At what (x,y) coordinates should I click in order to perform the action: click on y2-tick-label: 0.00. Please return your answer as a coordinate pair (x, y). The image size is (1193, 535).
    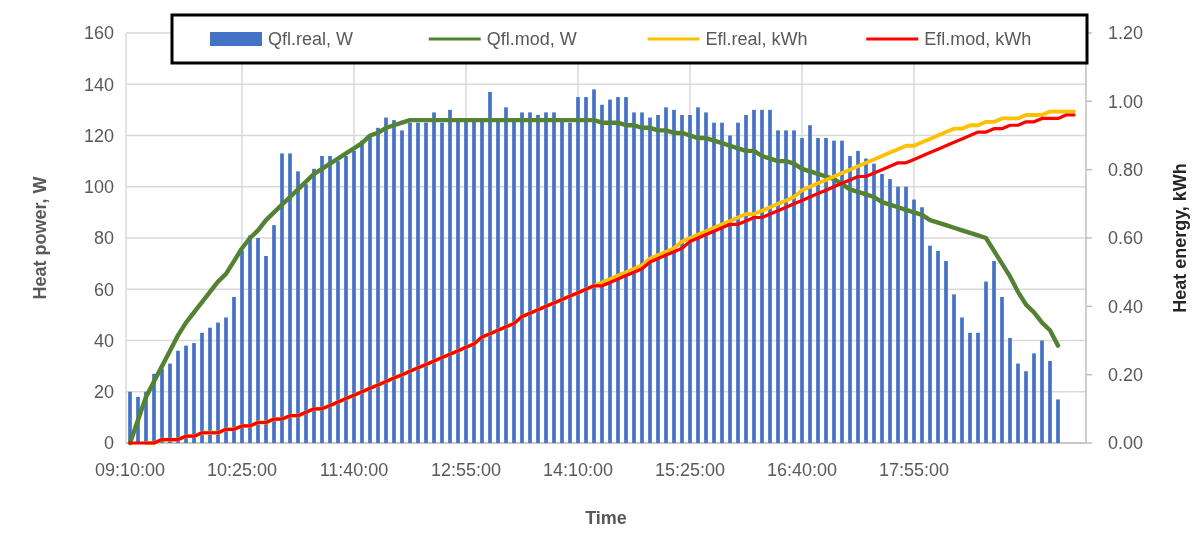
    Looking at the image, I should click on (1126, 443).